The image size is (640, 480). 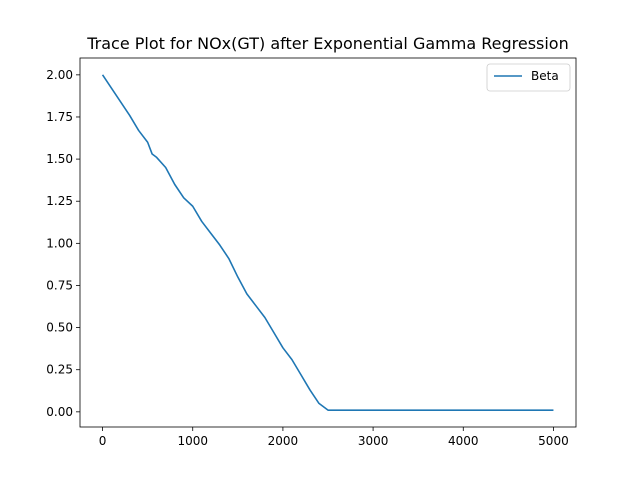 I want to click on x-tick-label: 1000, so click(x=192, y=441).